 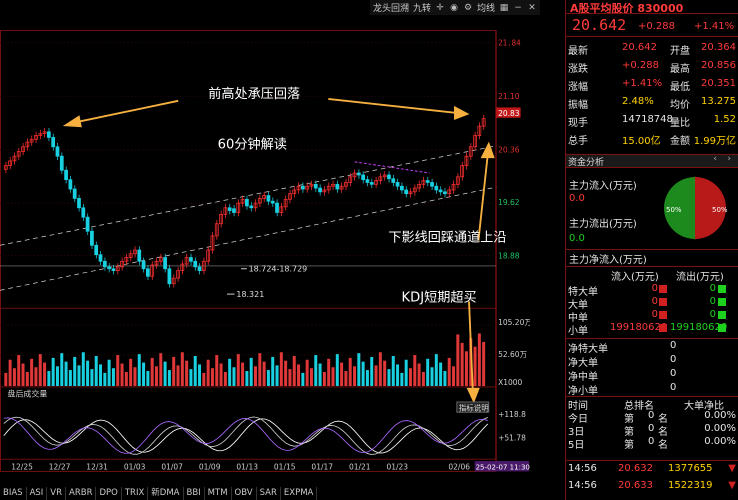 I want to click on net-flow-table: 净特大单 0 净大单 0 净中单 0 净小单 0, so click(x=652, y=368).